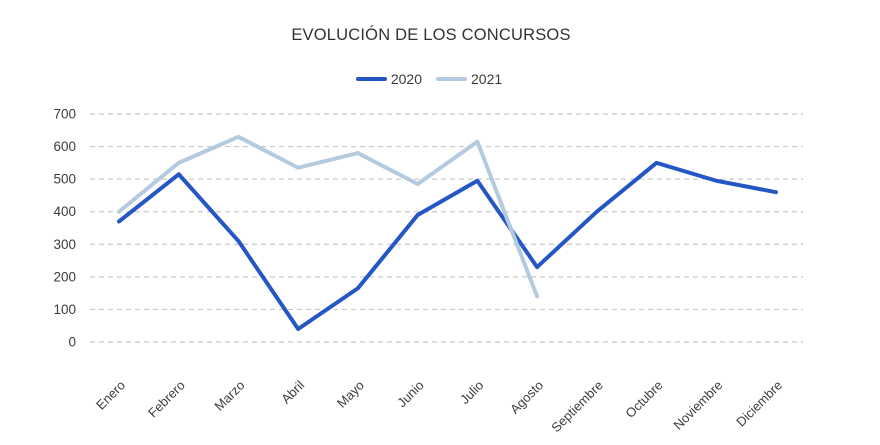 The width and height of the screenshot is (880, 445). Describe the element at coordinates (472, 393) in the screenshot. I see `x-axis-month-label-julio: Julio` at that location.